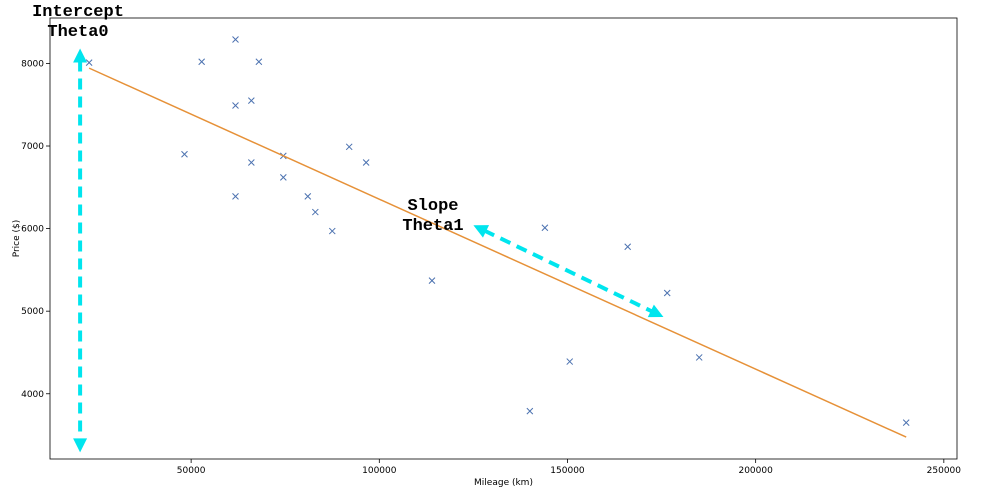 Image resolution: width=981 pixels, height=498 pixels. What do you see at coordinates (32, 312) in the screenshot?
I see `y-tick-label: 5000` at bounding box center [32, 312].